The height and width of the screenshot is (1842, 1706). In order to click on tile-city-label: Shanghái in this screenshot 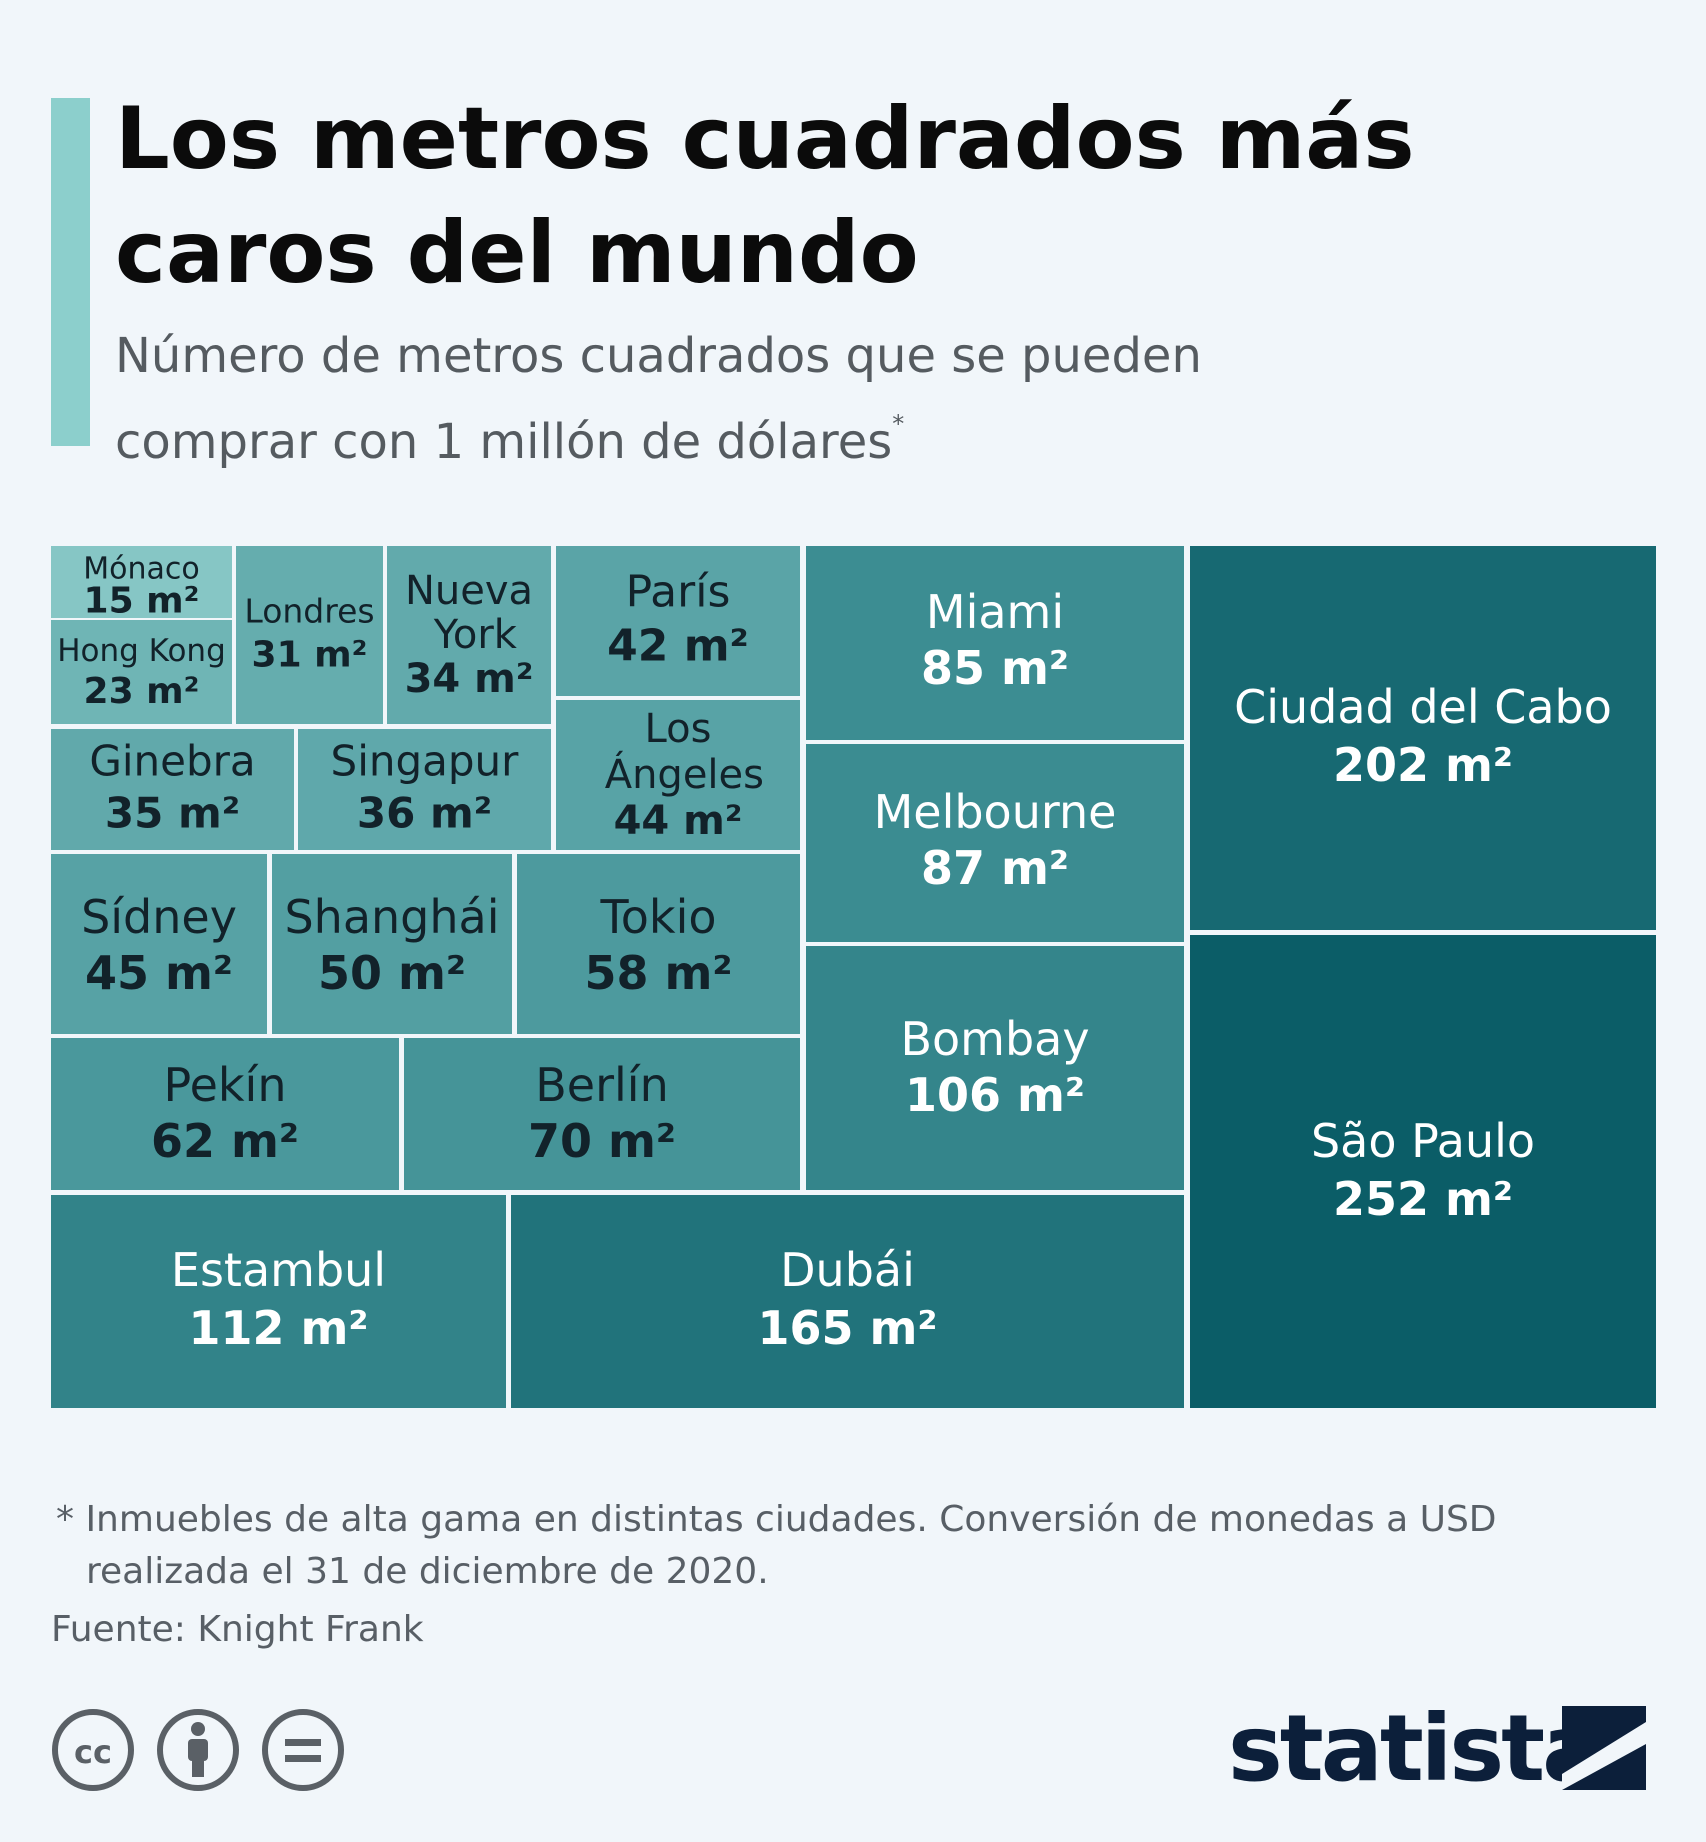, I will do `click(391, 917)`.